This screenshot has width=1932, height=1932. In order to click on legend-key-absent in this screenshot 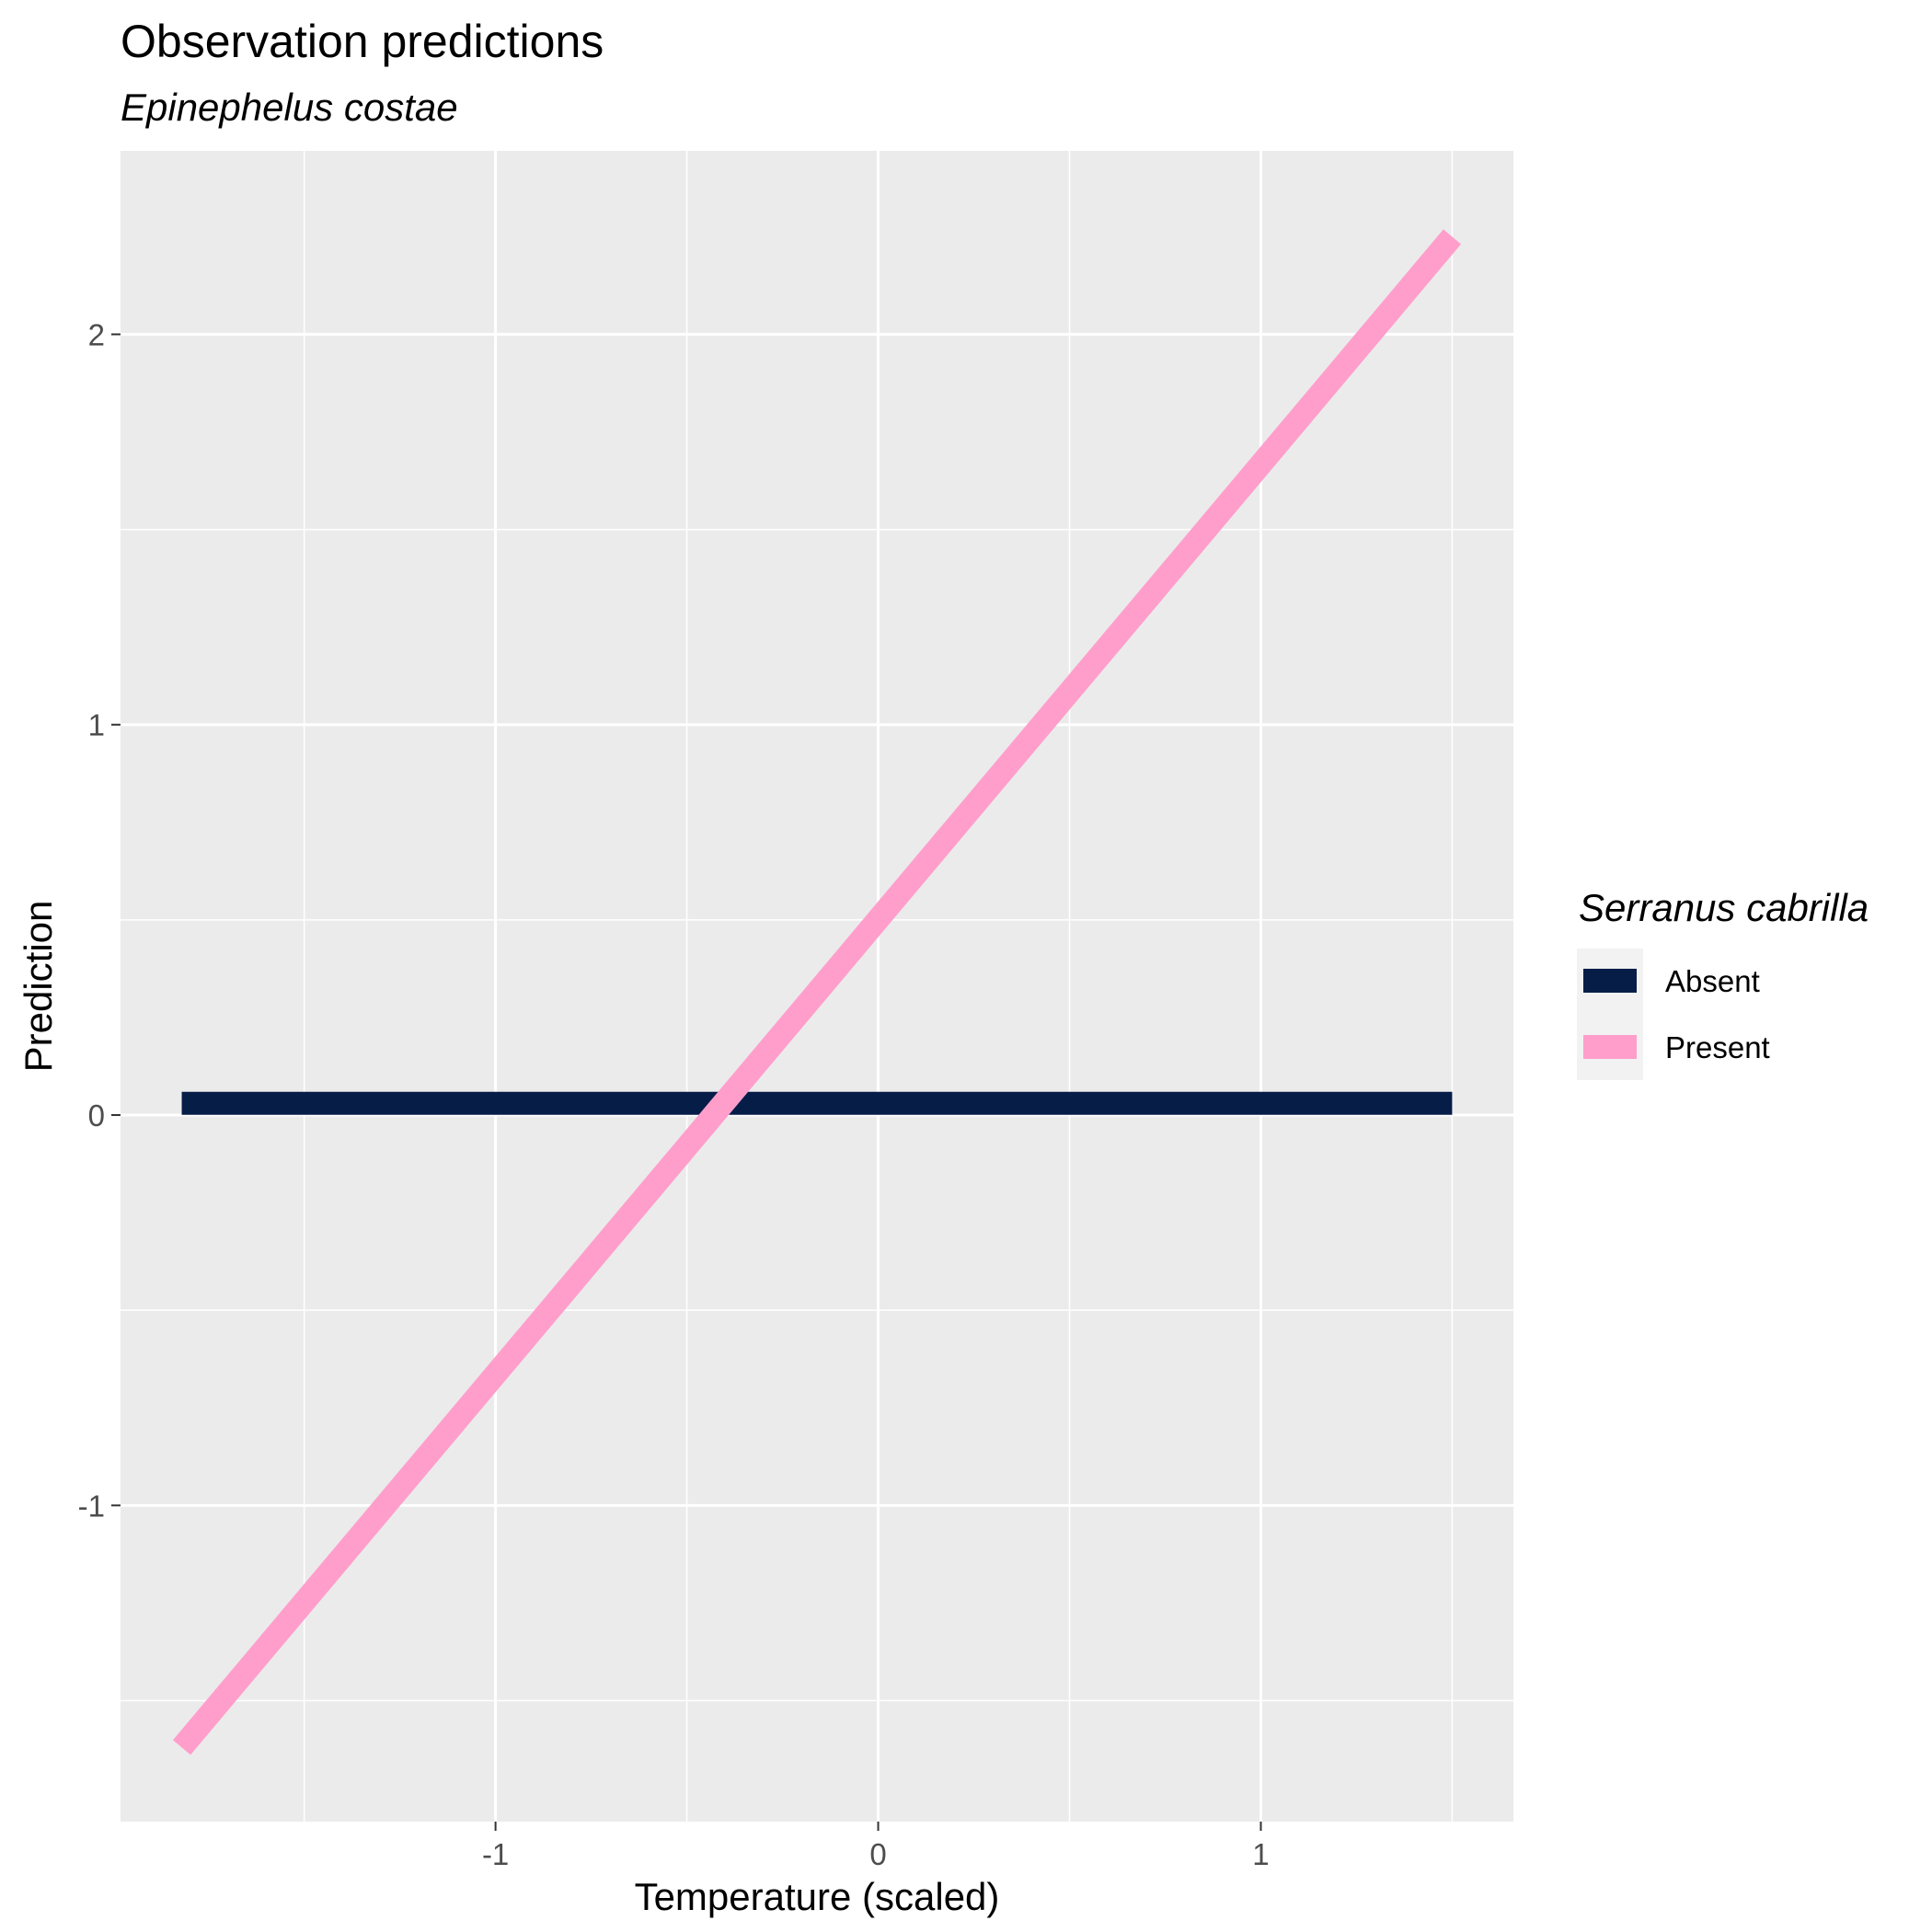, I will do `click(1610, 981)`.